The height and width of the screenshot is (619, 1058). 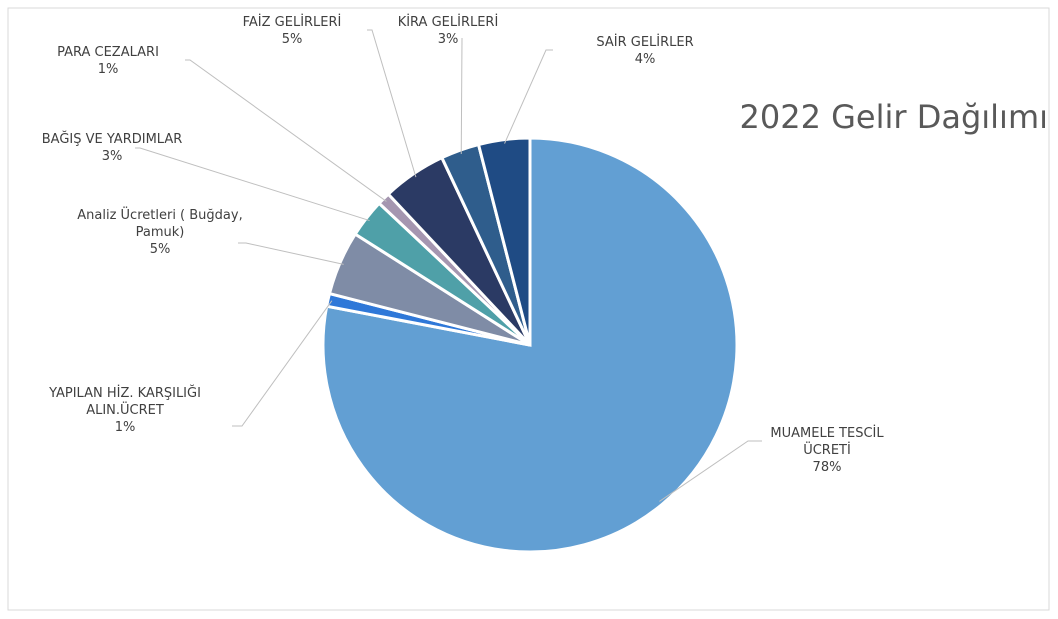 I want to click on data-label: BAĞIŞ VE YARDIMLAR 3%, so click(x=113, y=148).